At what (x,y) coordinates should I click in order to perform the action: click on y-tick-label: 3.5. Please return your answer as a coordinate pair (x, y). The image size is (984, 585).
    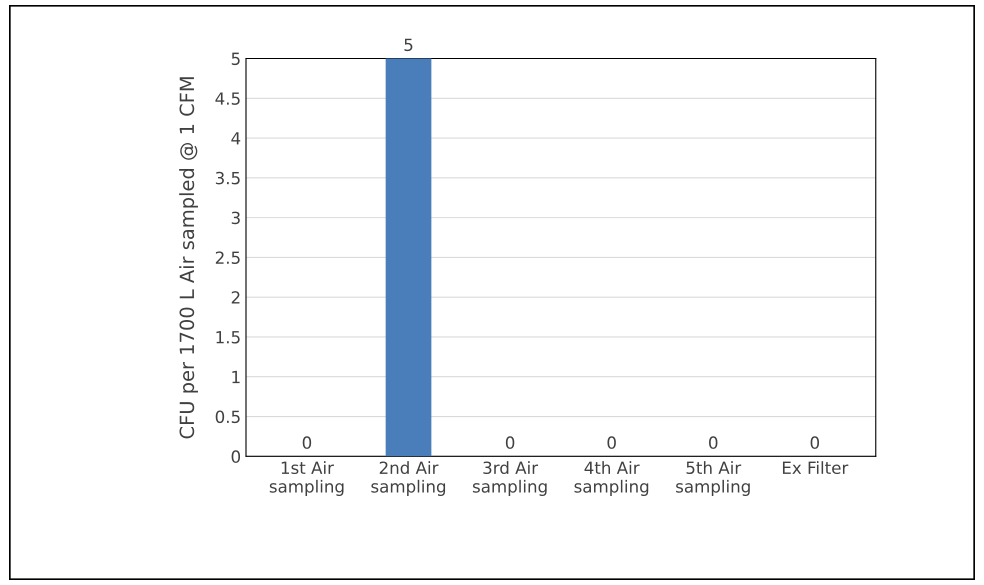
    Looking at the image, I should click on (228, 178).